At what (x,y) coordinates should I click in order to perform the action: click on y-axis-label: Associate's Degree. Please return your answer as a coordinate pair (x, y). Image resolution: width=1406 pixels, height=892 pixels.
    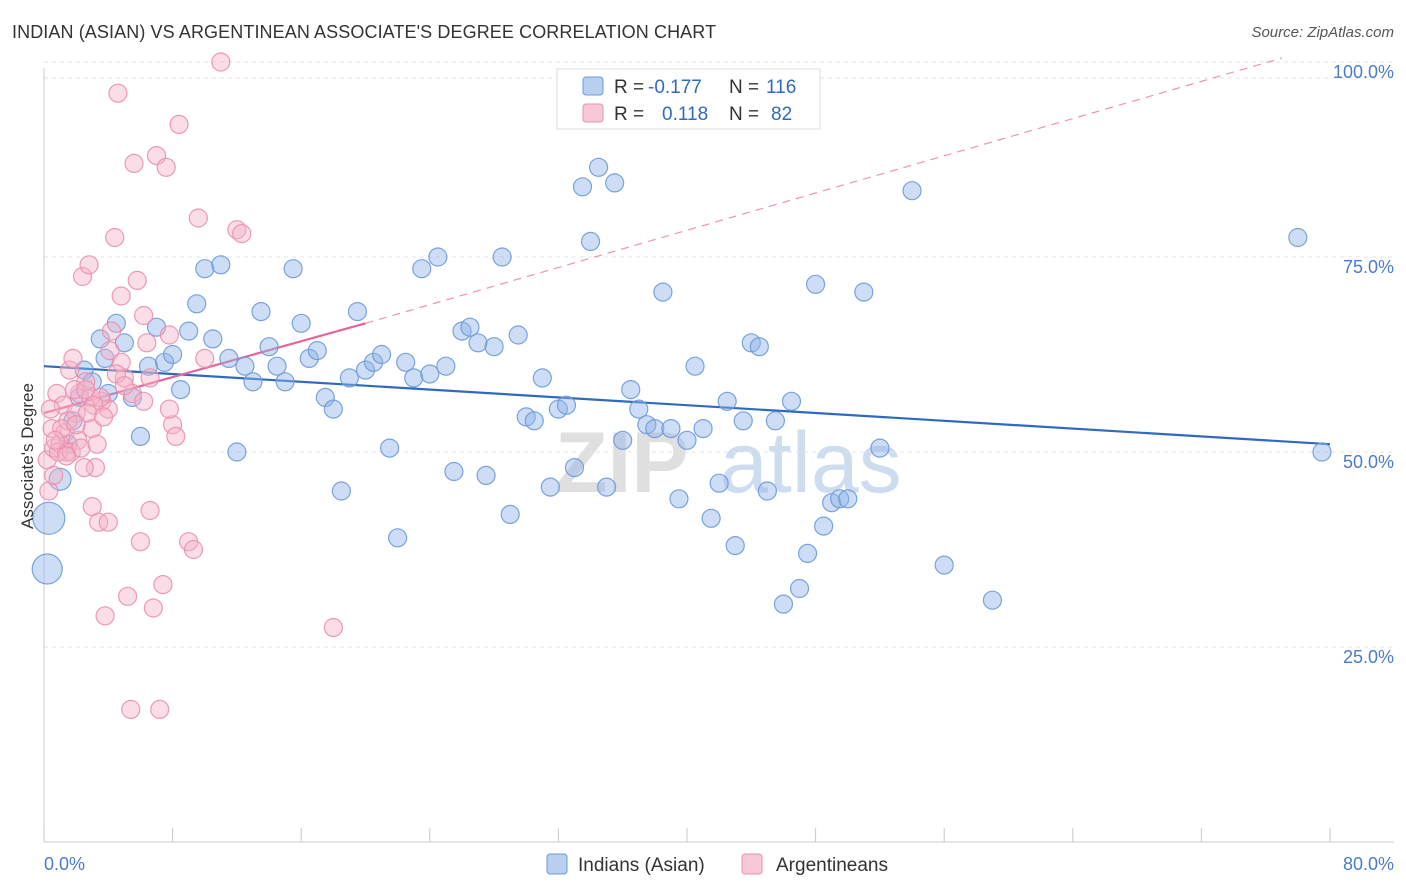
    Looking at the image, I should click on (27, 456).